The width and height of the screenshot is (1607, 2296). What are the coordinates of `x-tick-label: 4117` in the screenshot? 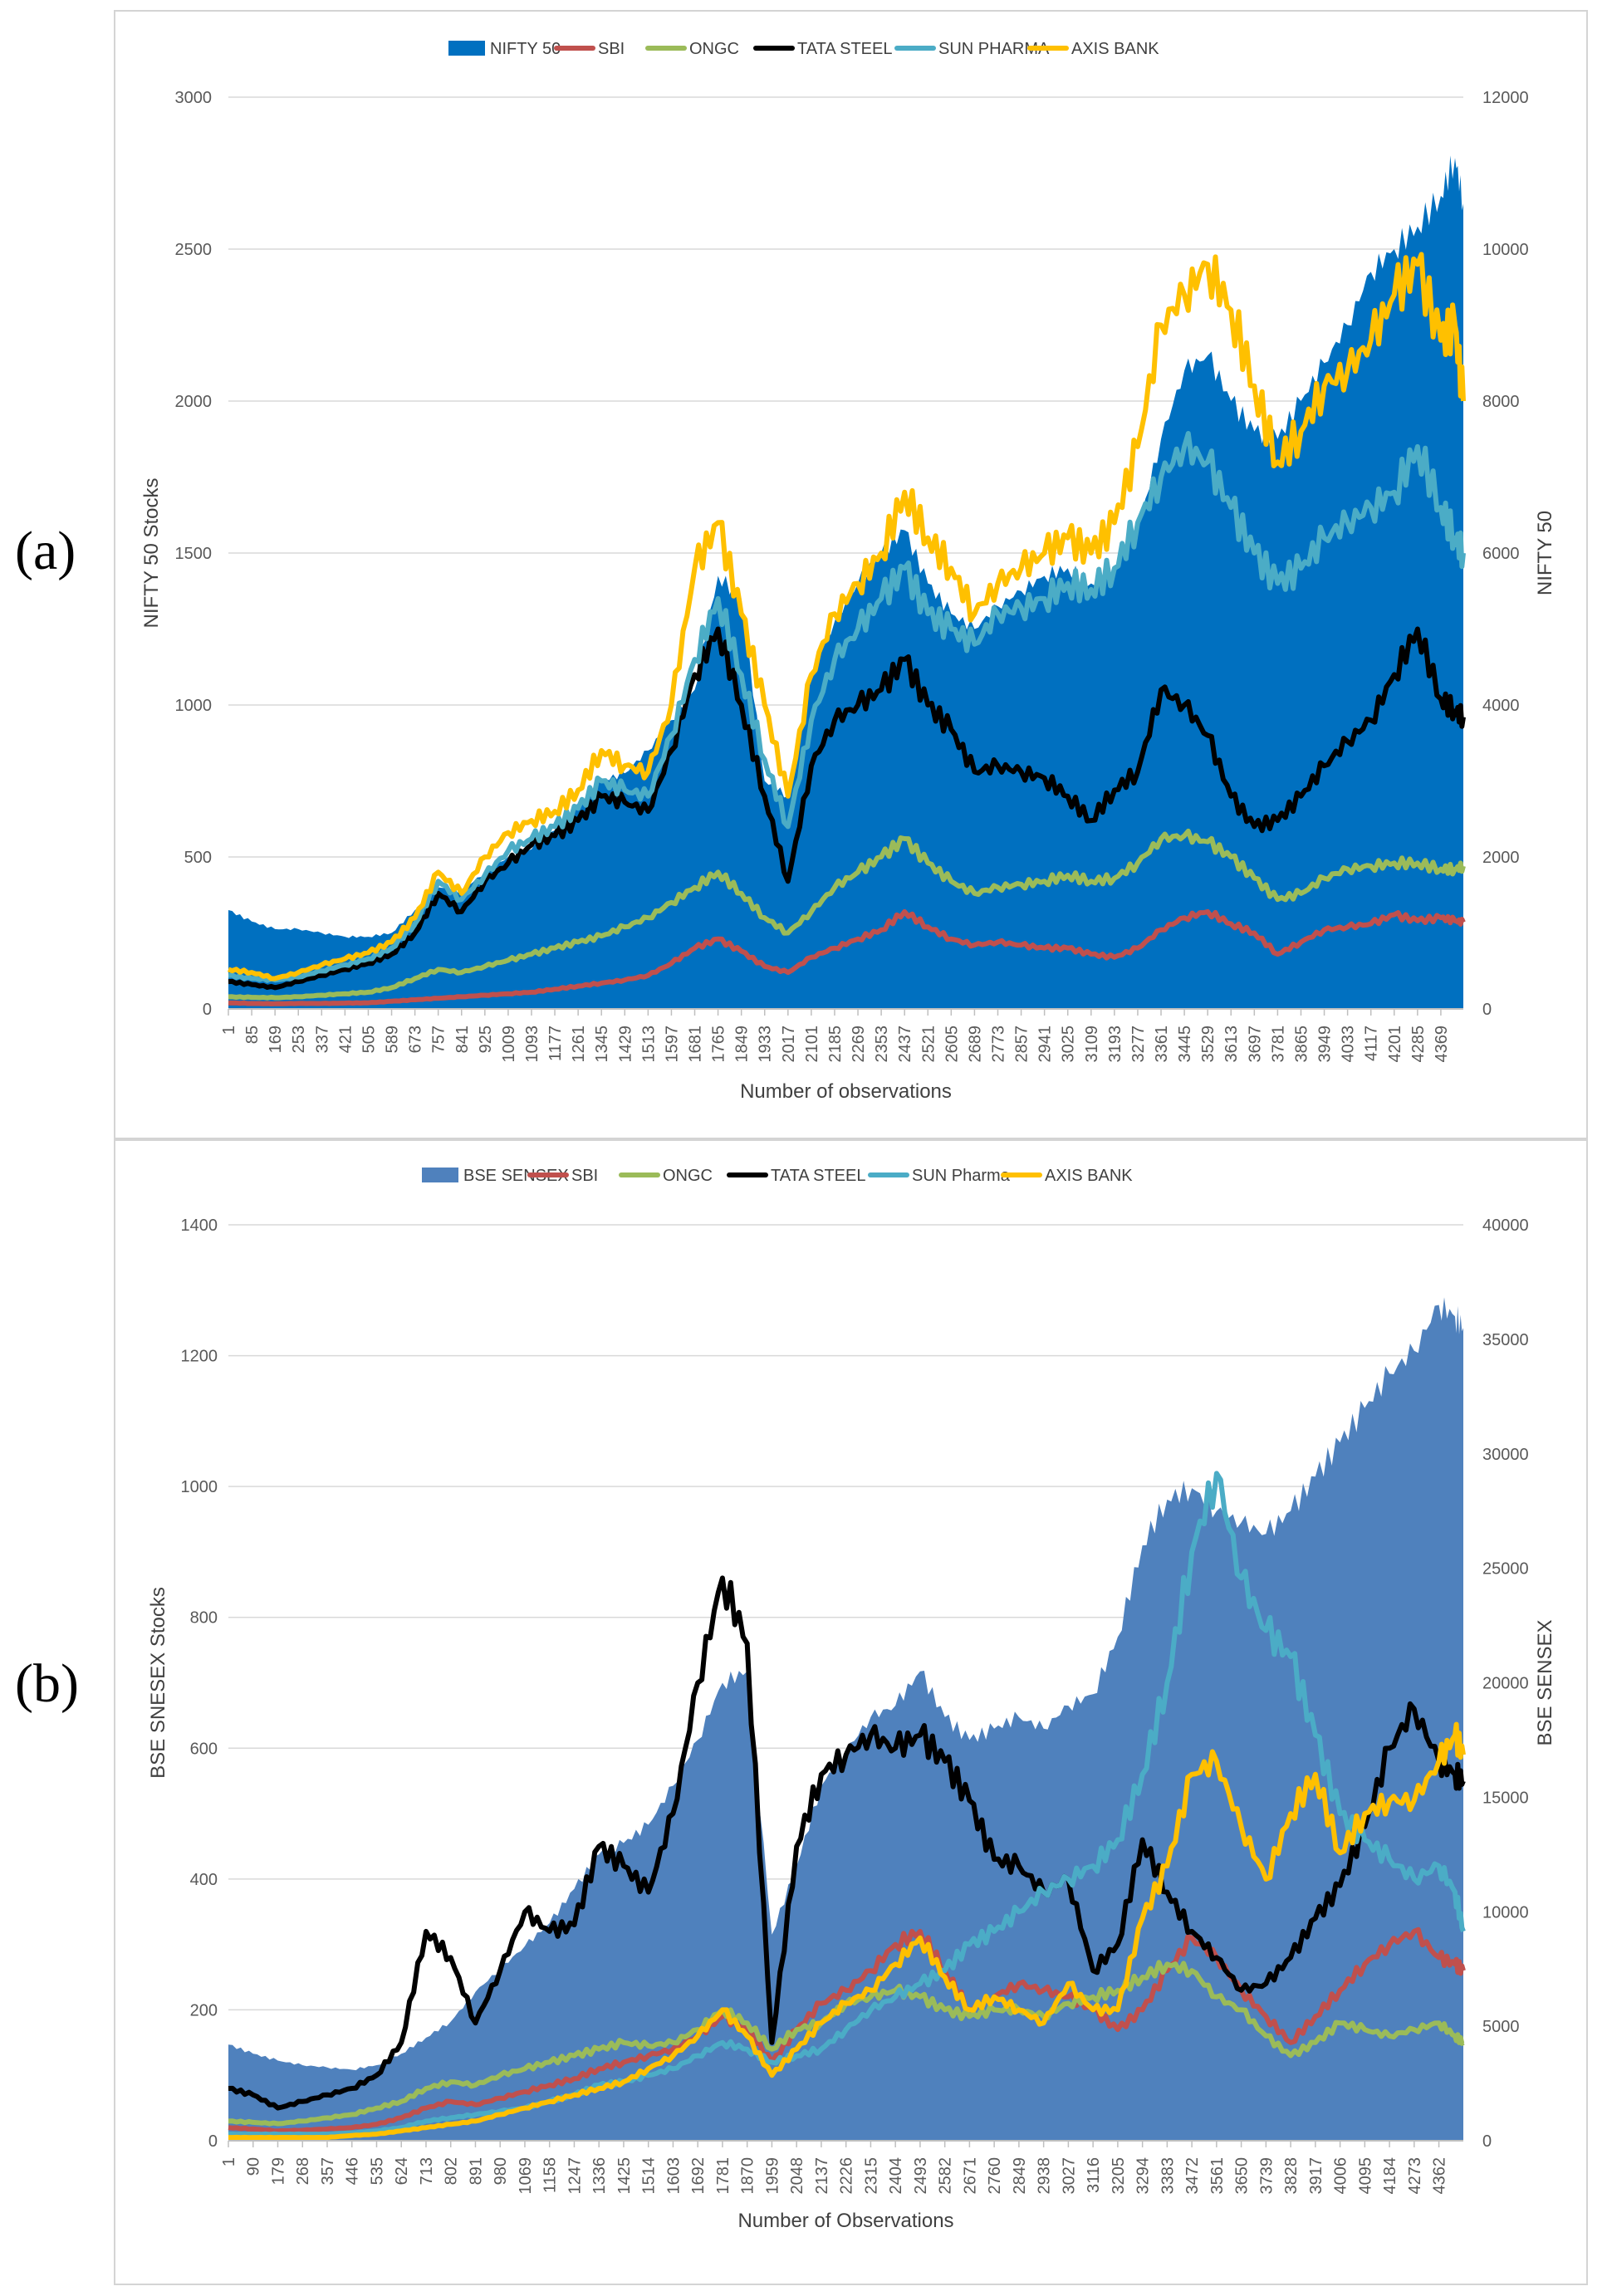 It's located at (1372, 1043).